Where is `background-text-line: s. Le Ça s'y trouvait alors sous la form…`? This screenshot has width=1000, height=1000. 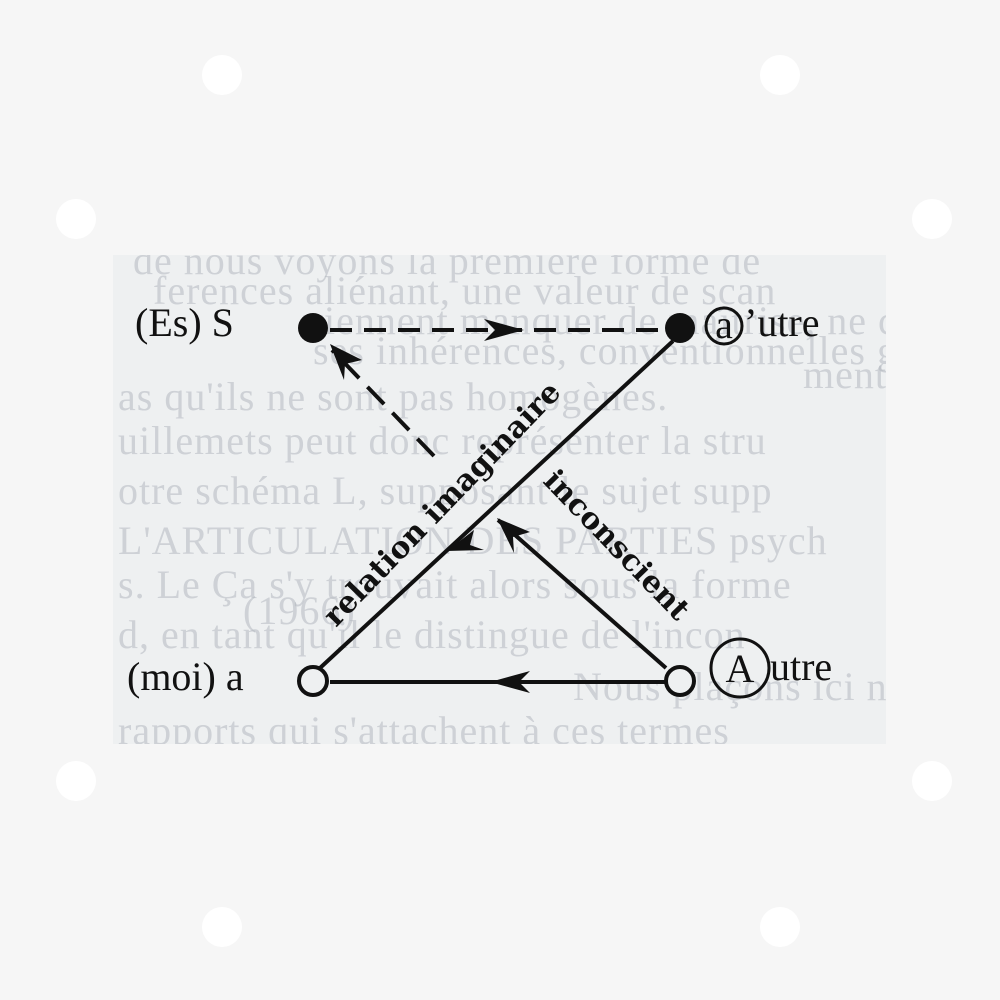 background-text-line: s. Le Ça s'y trouvait alors sous la form… is located at coordinates (455, 584).